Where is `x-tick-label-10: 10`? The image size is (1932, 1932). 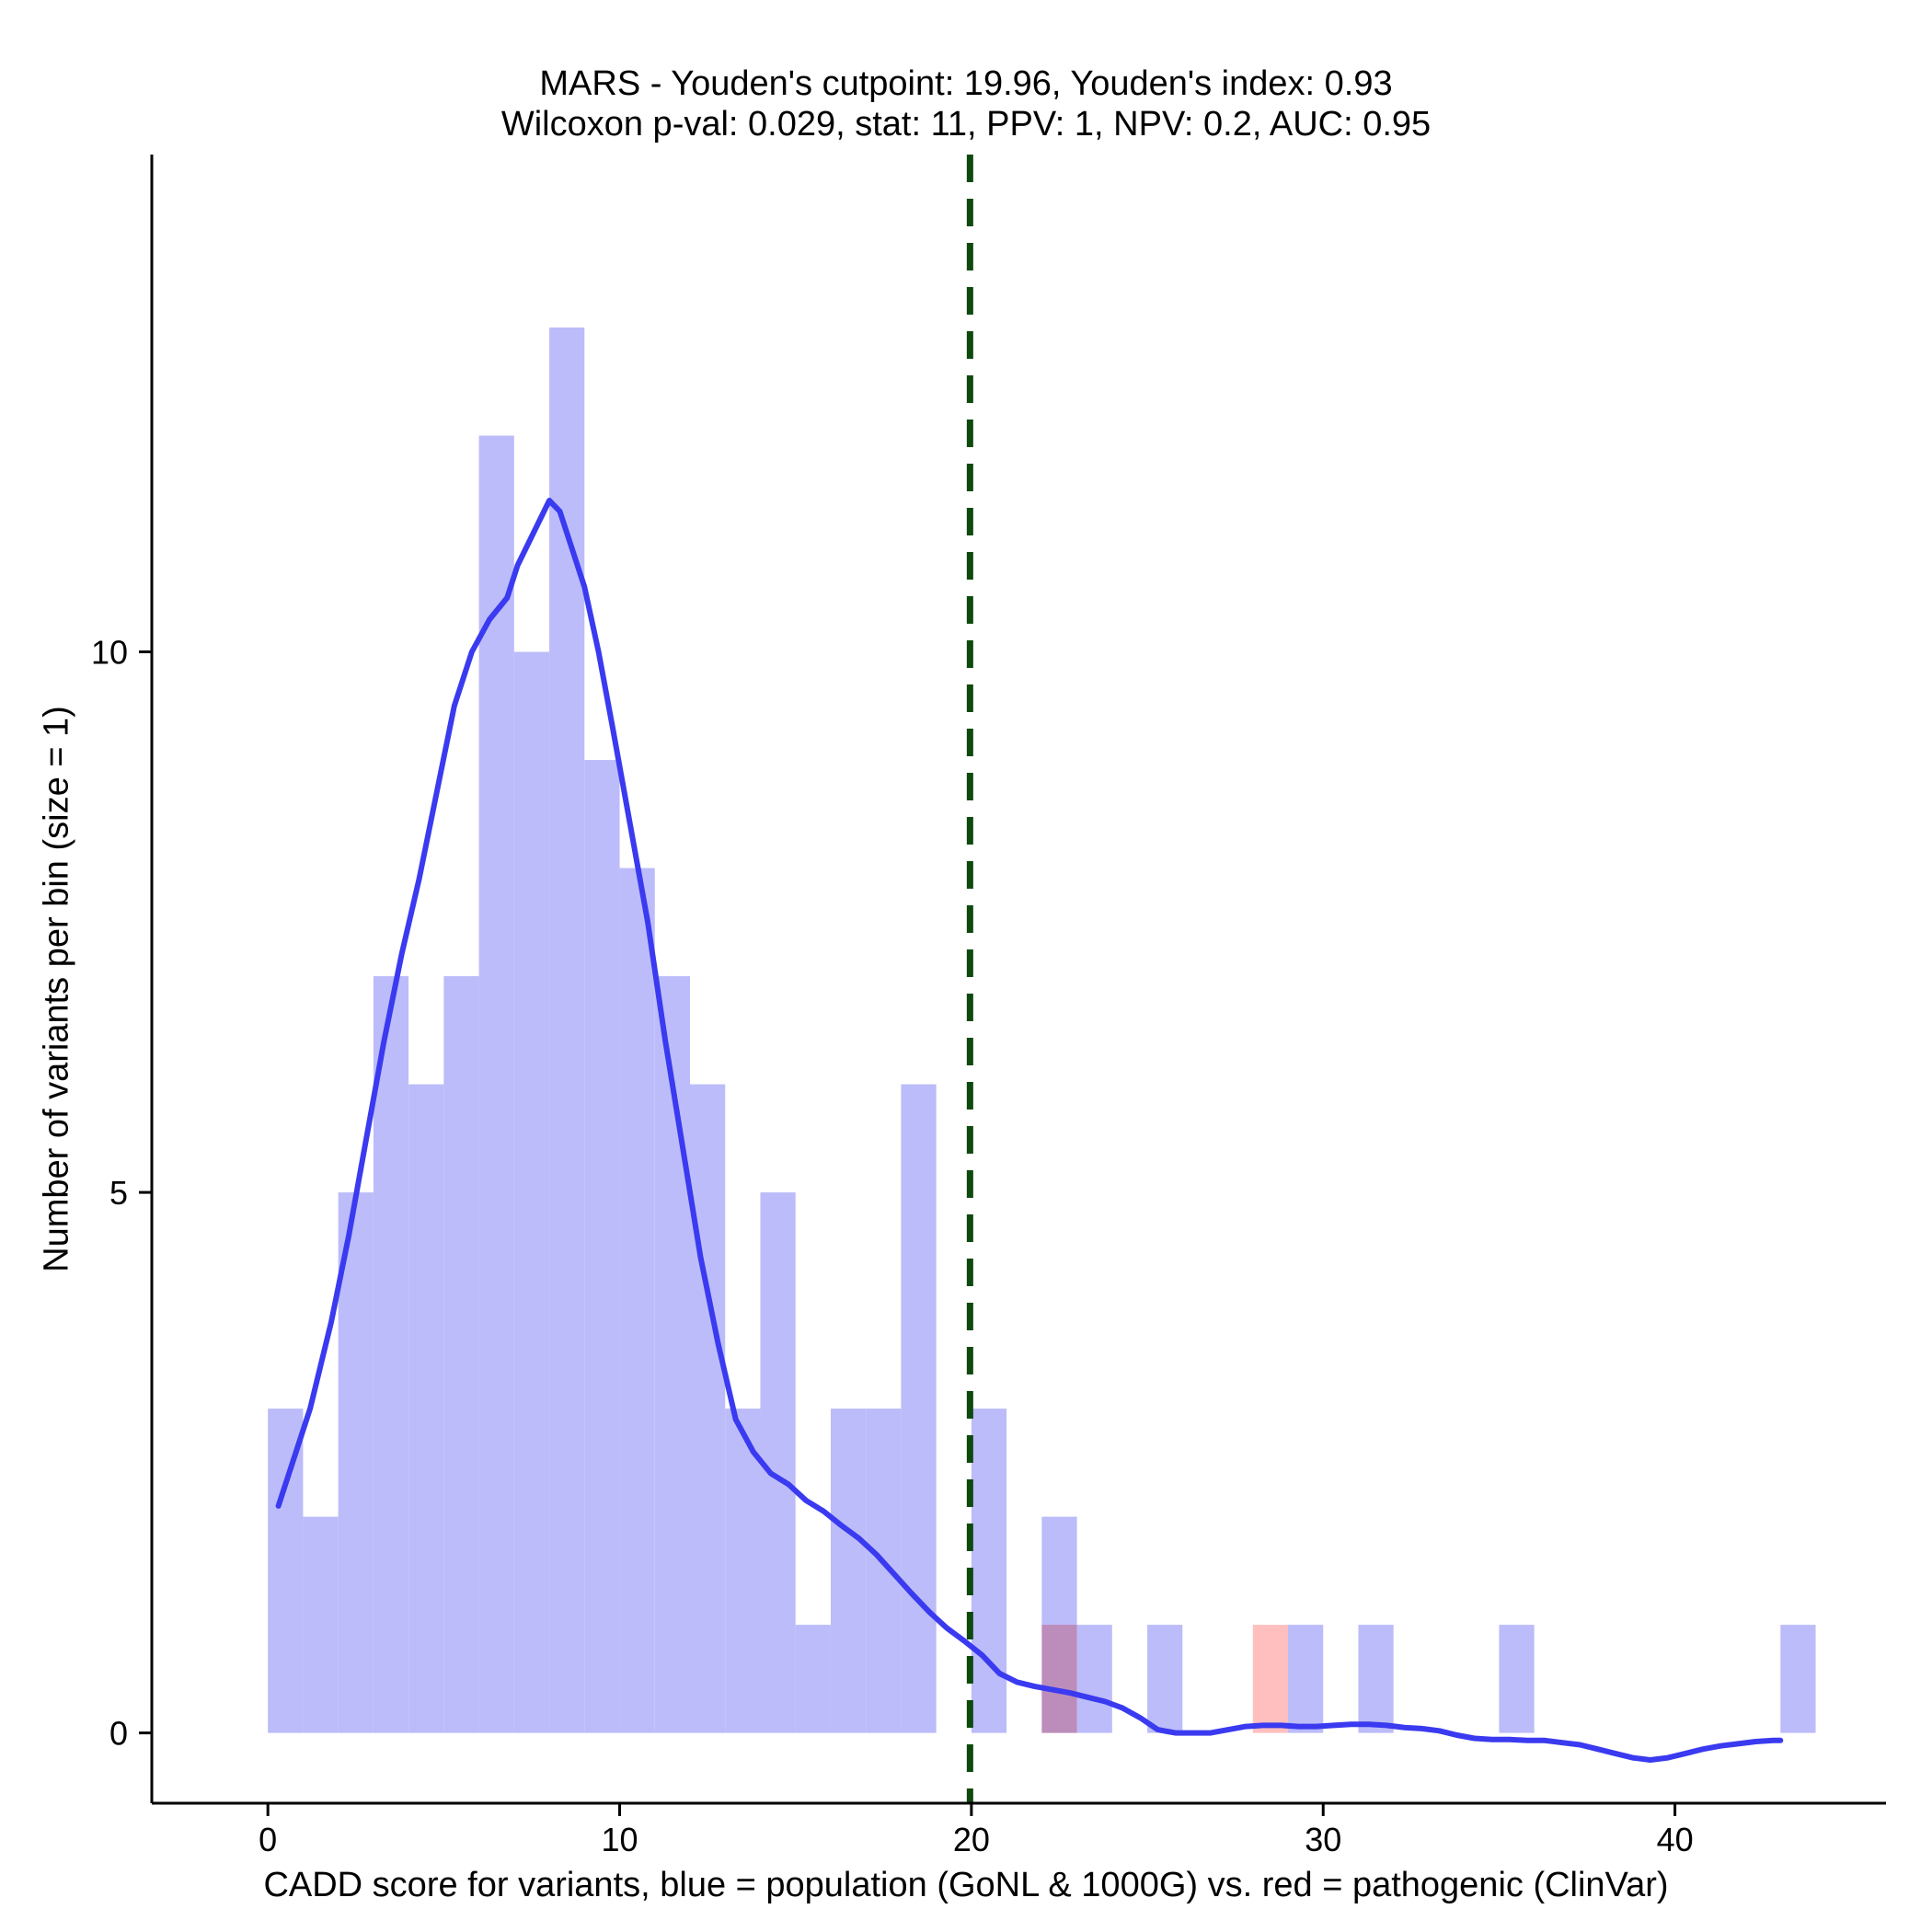
x-tick-label-10: 10 is located at coordinates (620, 1839).